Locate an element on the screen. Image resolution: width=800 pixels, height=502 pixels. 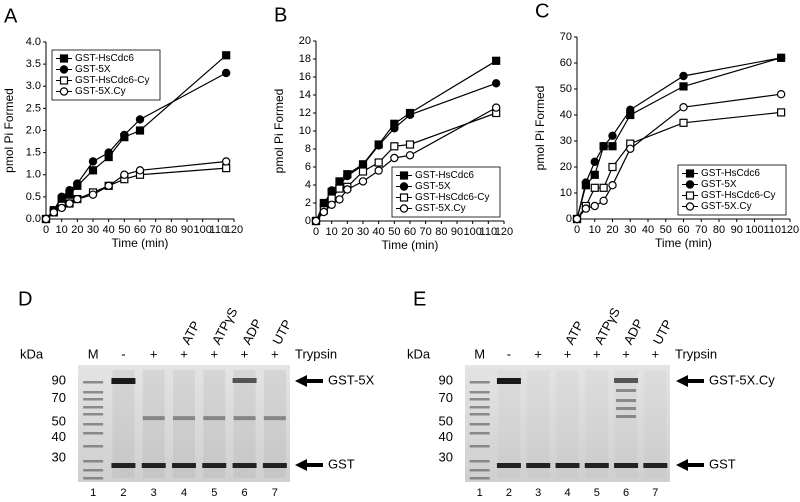
y-tick-label: 8 is located at coordinates (308, 149).